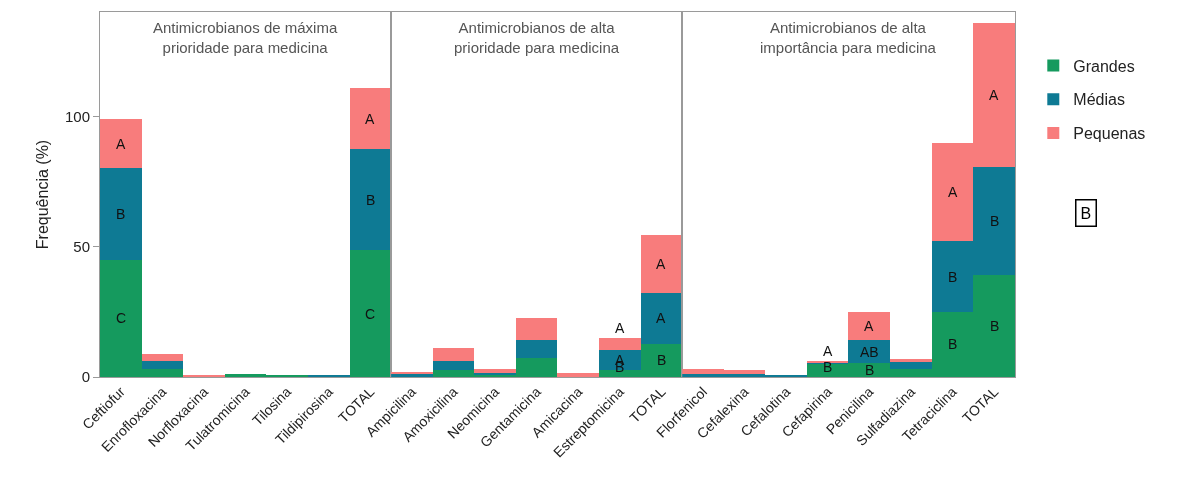  What do you see at coordinates (1104, 66) in the screenshot?
I see `legend-label: Grandes` at bounding box center [1104, 66].